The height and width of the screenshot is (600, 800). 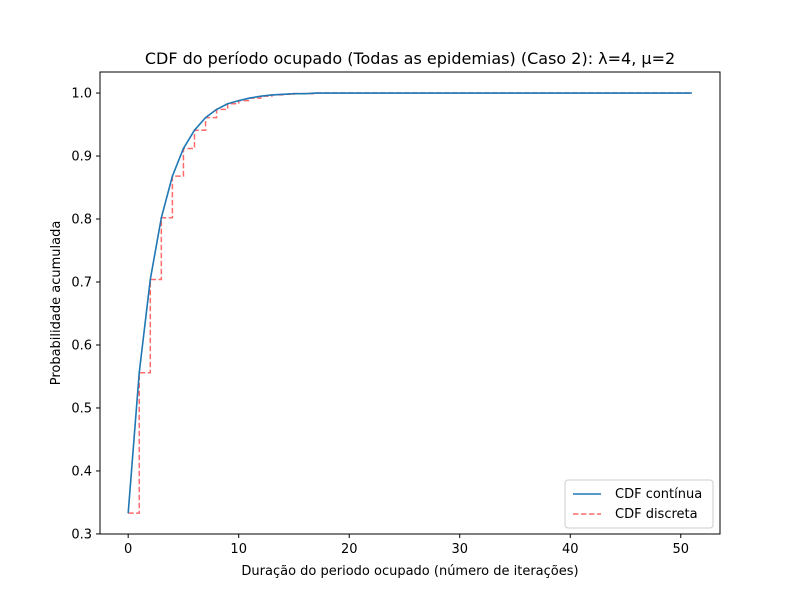 What do you see at coordinates (81, 94) in the screenshot?
I see `y-tick-label: 1.0` at bounding box center [81, 94].